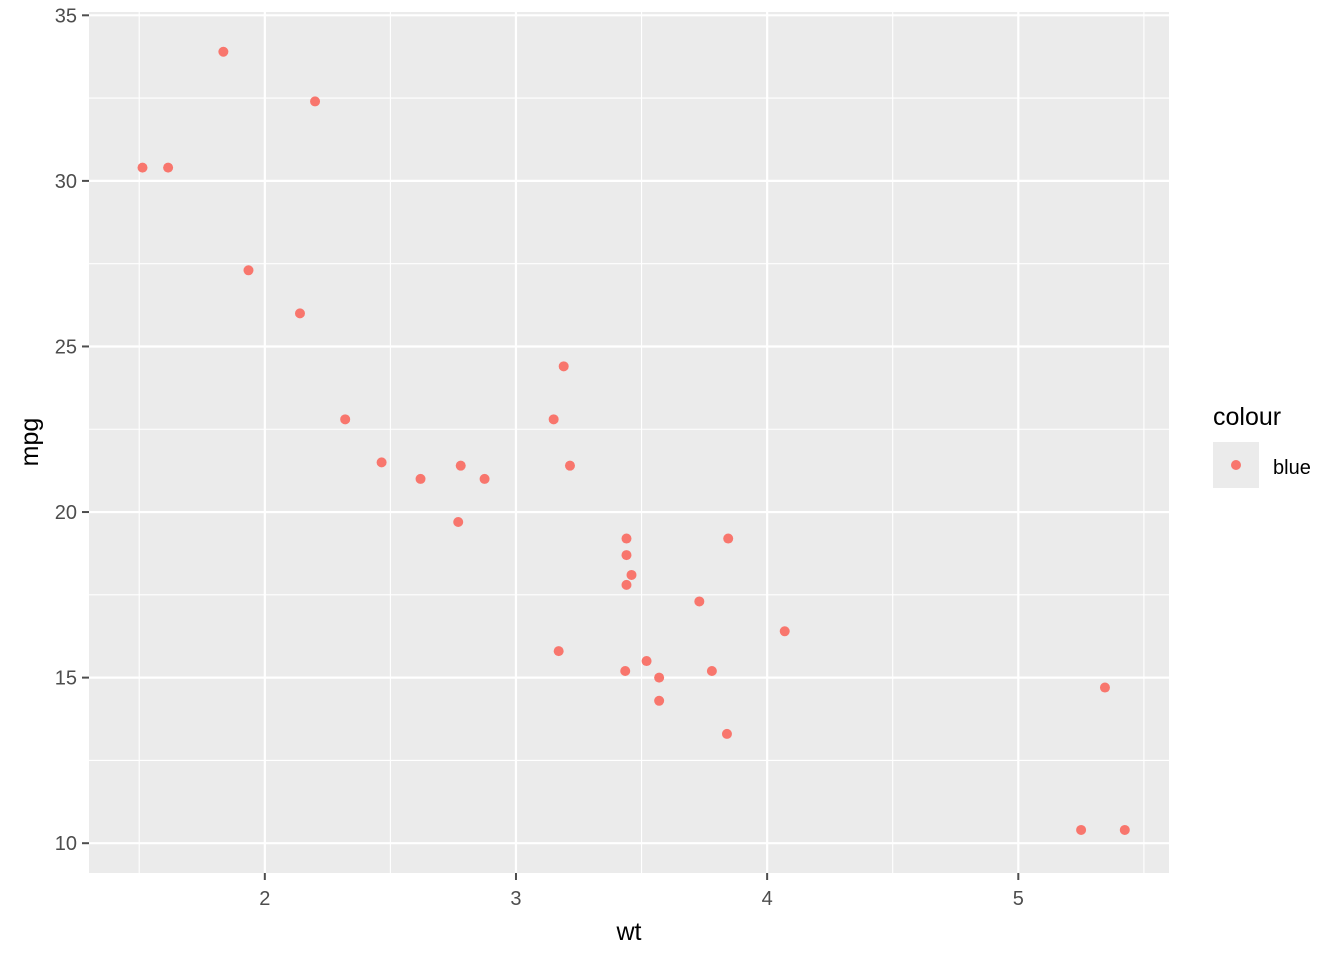  What do you see at coordinates (1262, 445) in the screenshot?
I see `legend: colour blue` at bounding box center [1262, 445].